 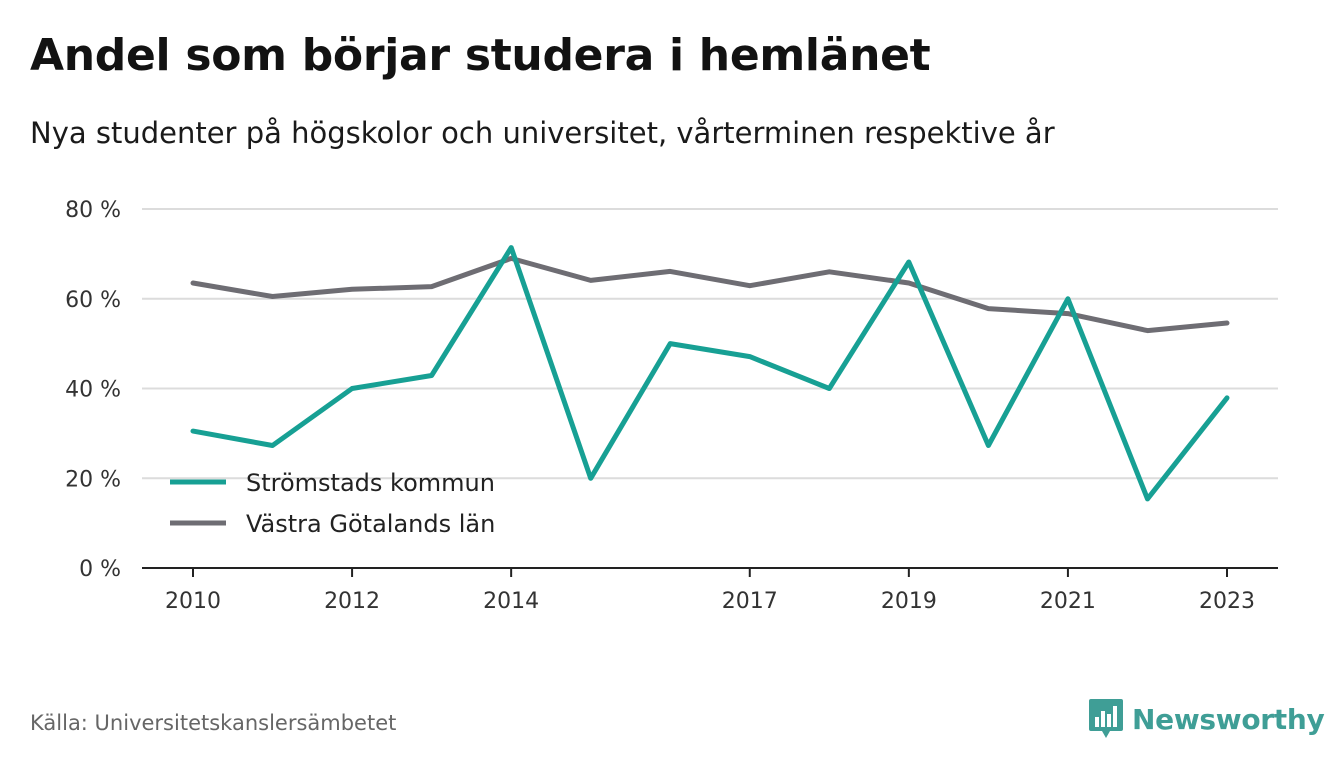 I want to click on x-axis-ticks: 2010 2012 2014 2017 2019 2021 2023, so click(x=710, y=591).